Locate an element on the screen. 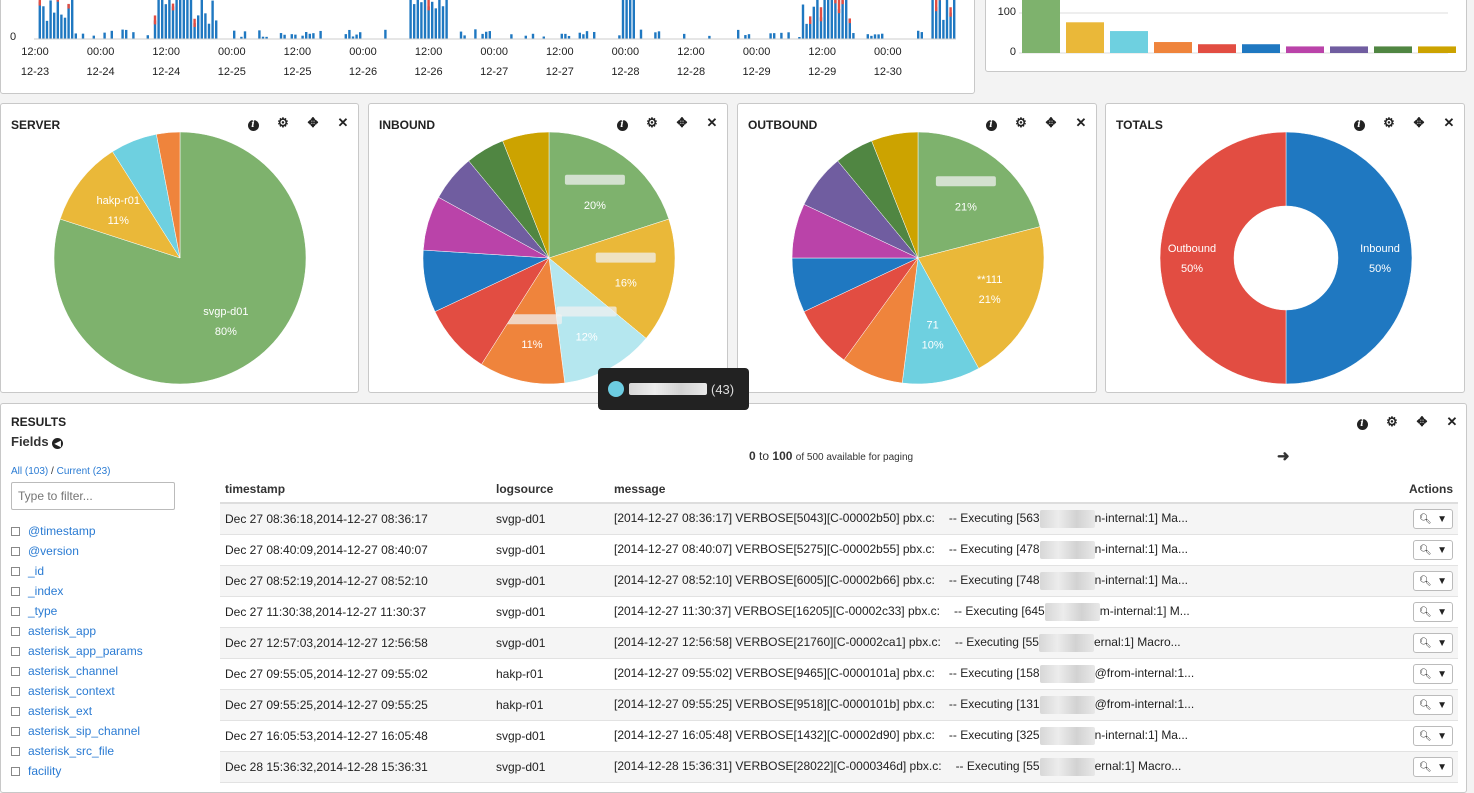 The image size is (1474, 793). column-header-message: message is located at coordinates (998, 489).